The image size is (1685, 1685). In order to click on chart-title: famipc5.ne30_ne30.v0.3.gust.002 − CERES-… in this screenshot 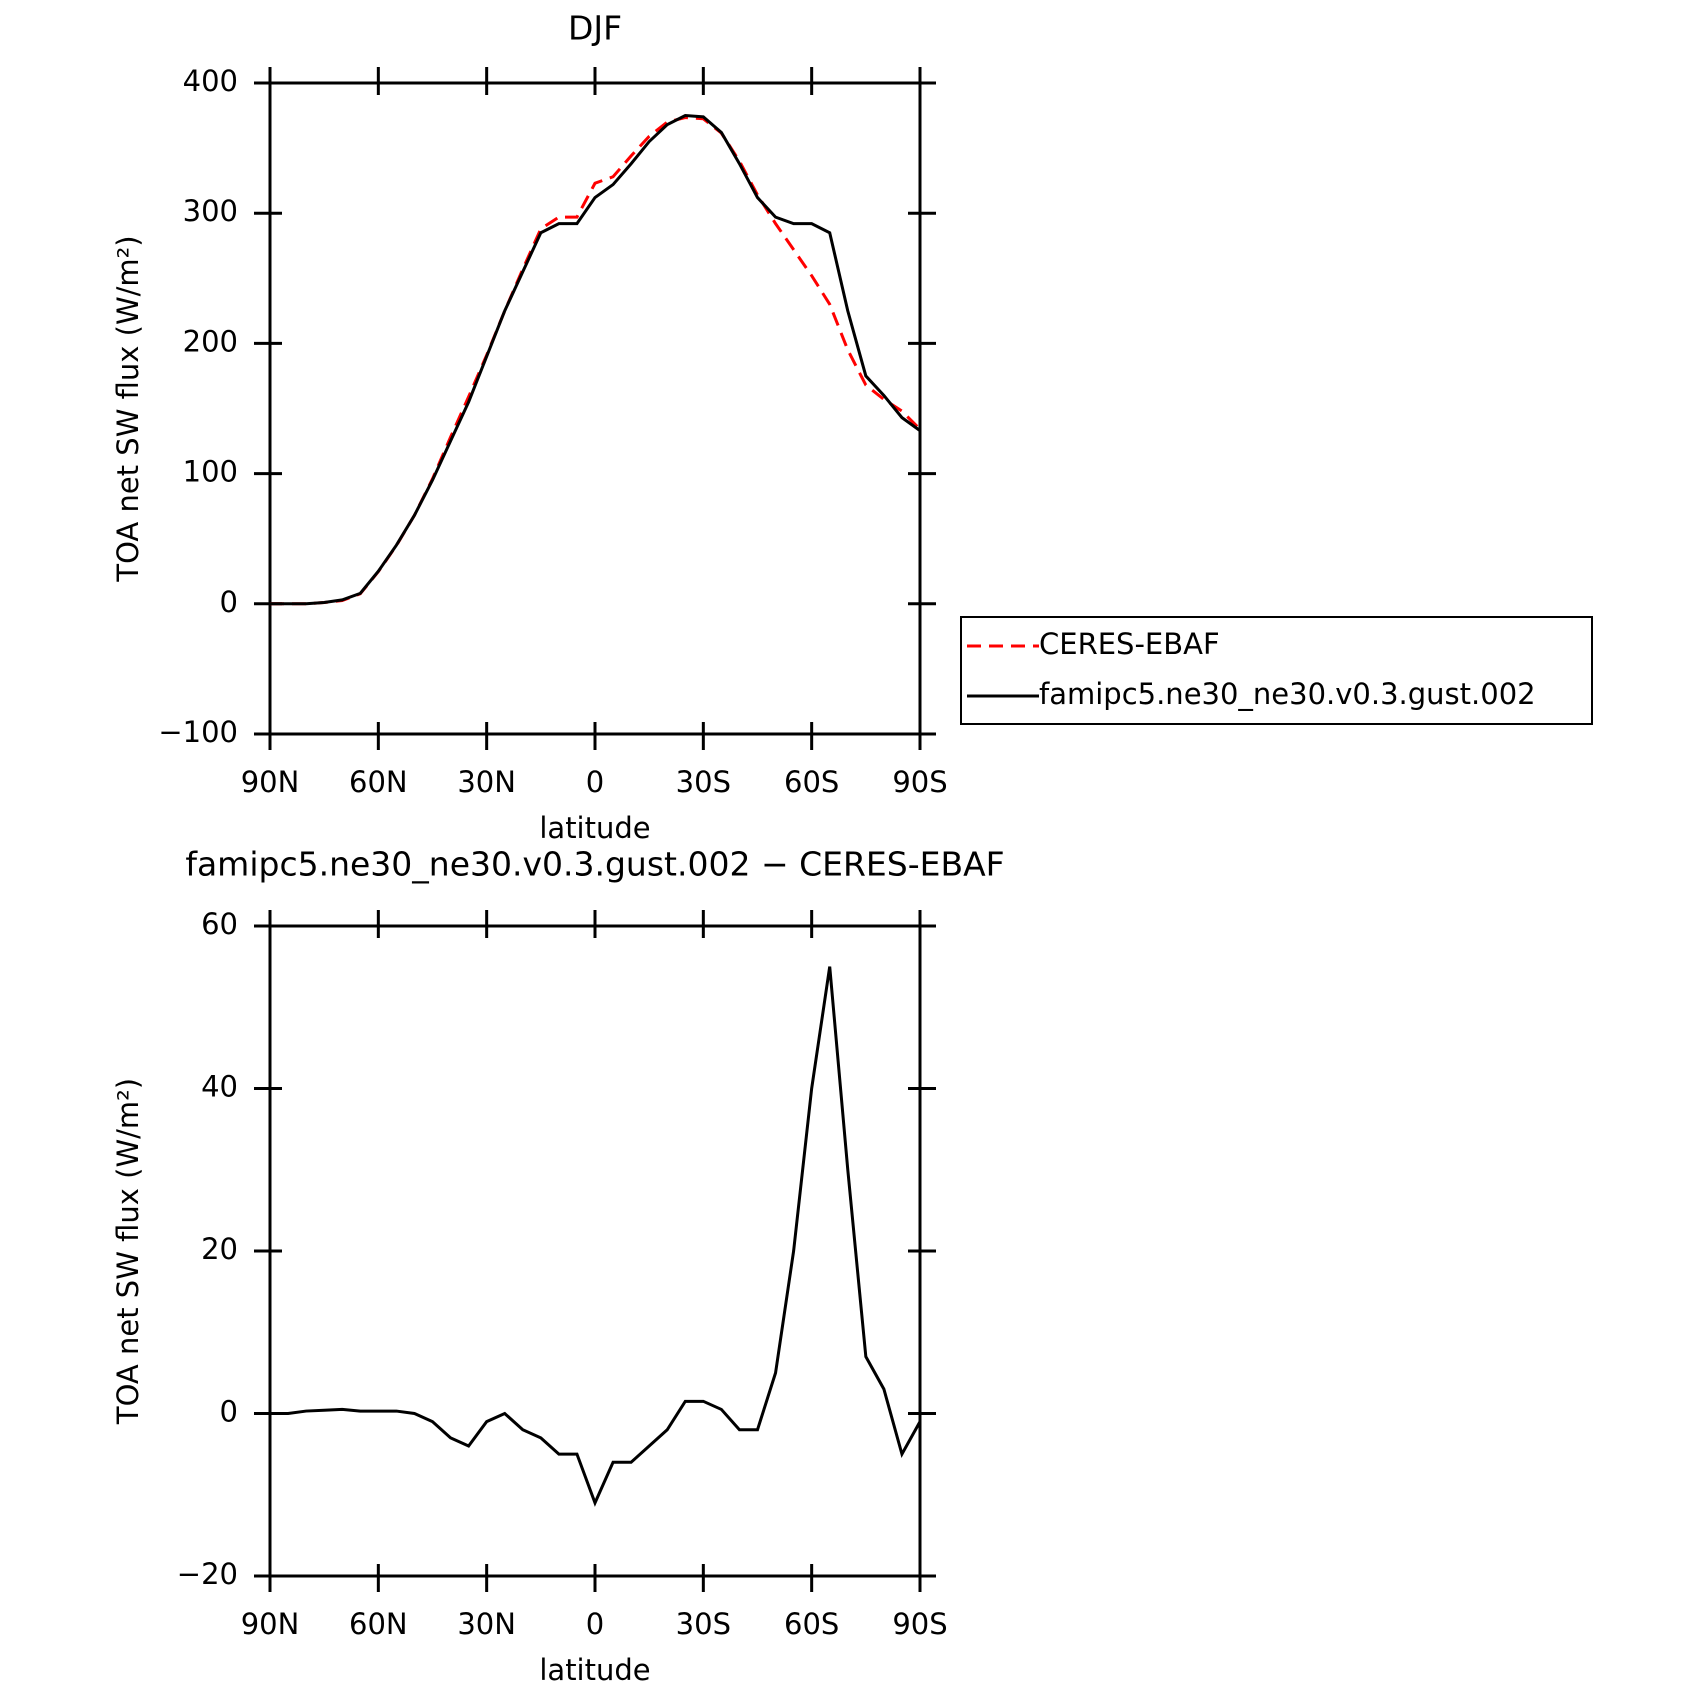, I will do `click(594, 864)`.